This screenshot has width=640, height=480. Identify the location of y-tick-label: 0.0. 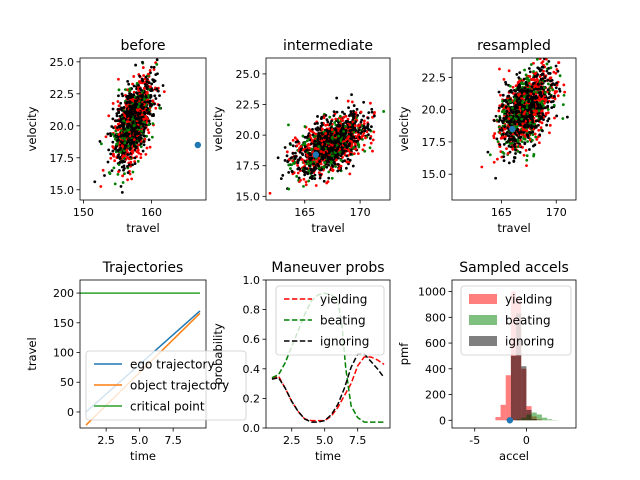
(252, 428).